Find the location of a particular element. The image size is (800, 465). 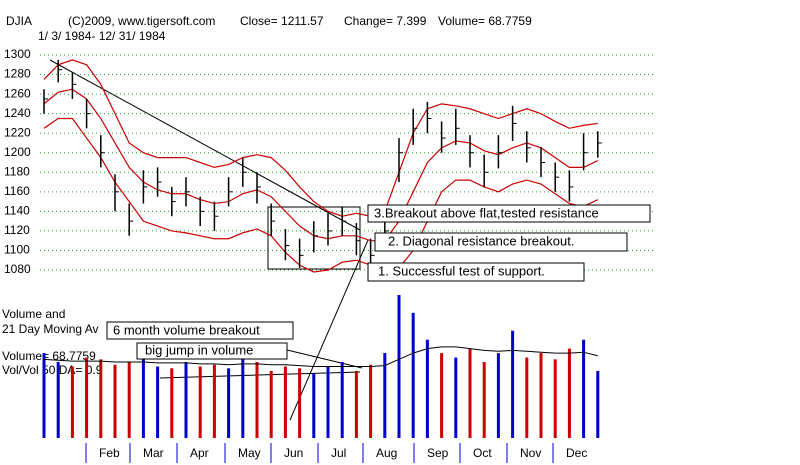

header: Volume= 68.7759 is located at coordinates (485, 21).